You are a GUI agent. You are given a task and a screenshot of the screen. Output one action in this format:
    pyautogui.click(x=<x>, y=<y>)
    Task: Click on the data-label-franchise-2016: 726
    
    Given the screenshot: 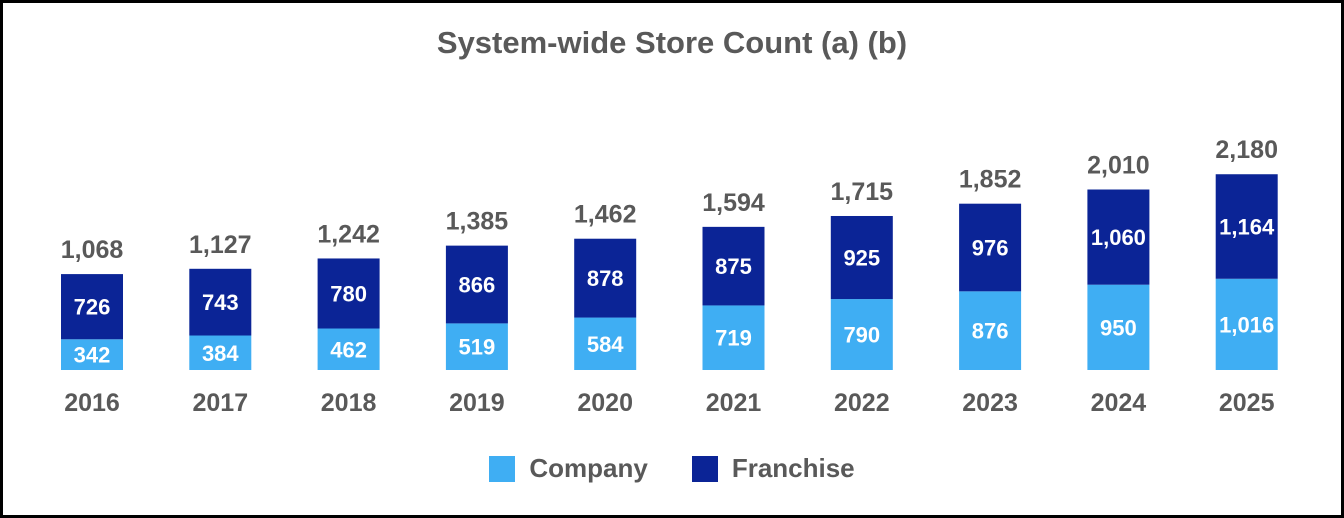 What is the action you would take?
    pyautogui.click(x=92, y=307)
    